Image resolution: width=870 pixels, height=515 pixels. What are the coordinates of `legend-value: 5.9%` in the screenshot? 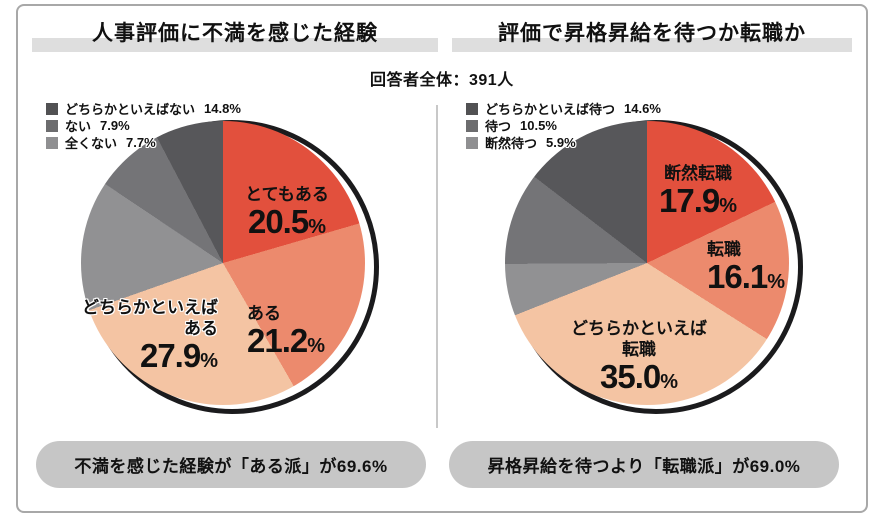 It's located at (561, 142).